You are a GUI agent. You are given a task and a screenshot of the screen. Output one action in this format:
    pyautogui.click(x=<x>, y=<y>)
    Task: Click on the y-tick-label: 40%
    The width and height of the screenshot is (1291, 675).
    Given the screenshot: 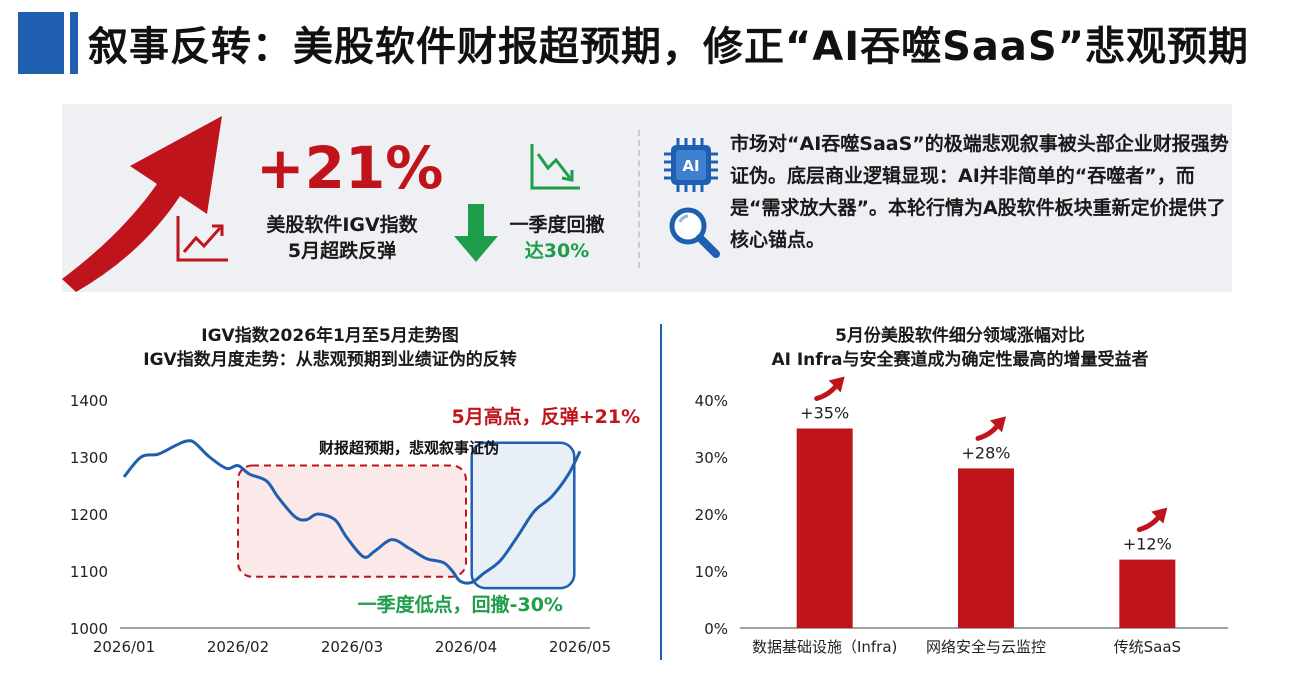 What is the action you would take?
    pyautogui.click(x=711, y=401)
    